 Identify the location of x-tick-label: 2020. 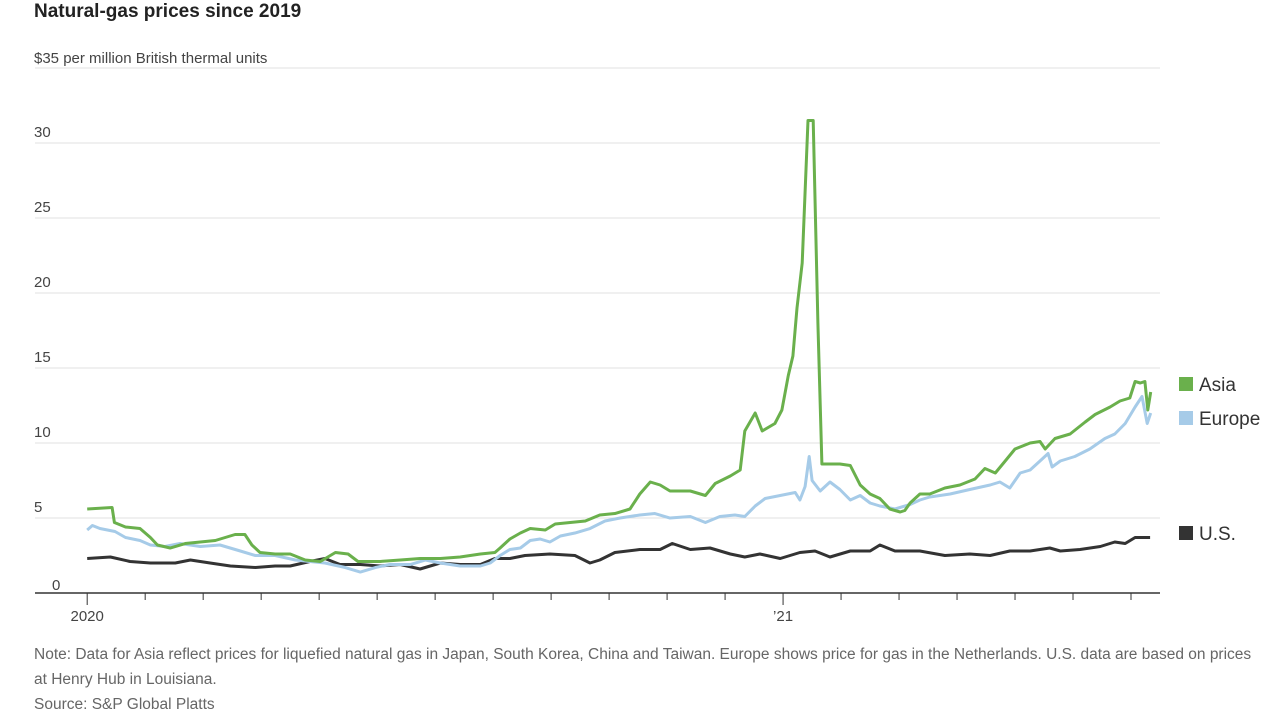
(87, 616).